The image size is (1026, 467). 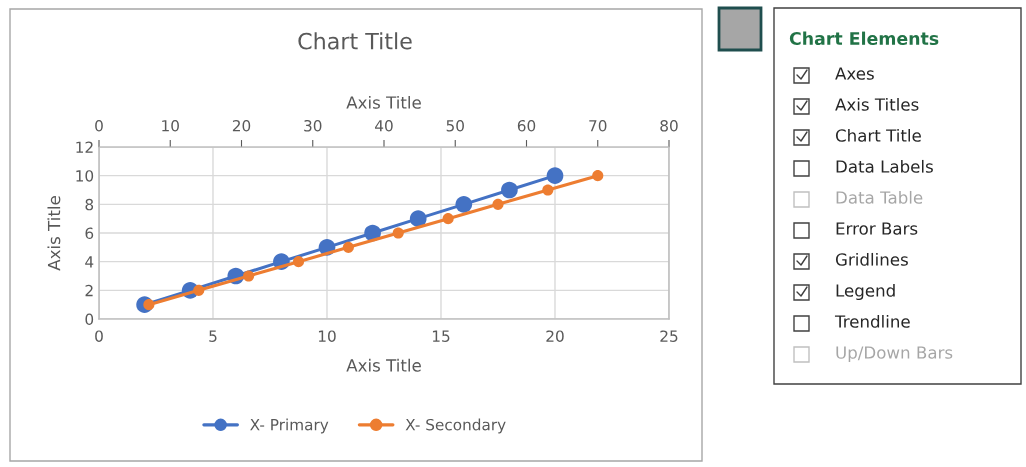 What do you see at coordinates (877, 228) in the screenshot?
I see `text: Error Bars` at bounding box center [877, 228].